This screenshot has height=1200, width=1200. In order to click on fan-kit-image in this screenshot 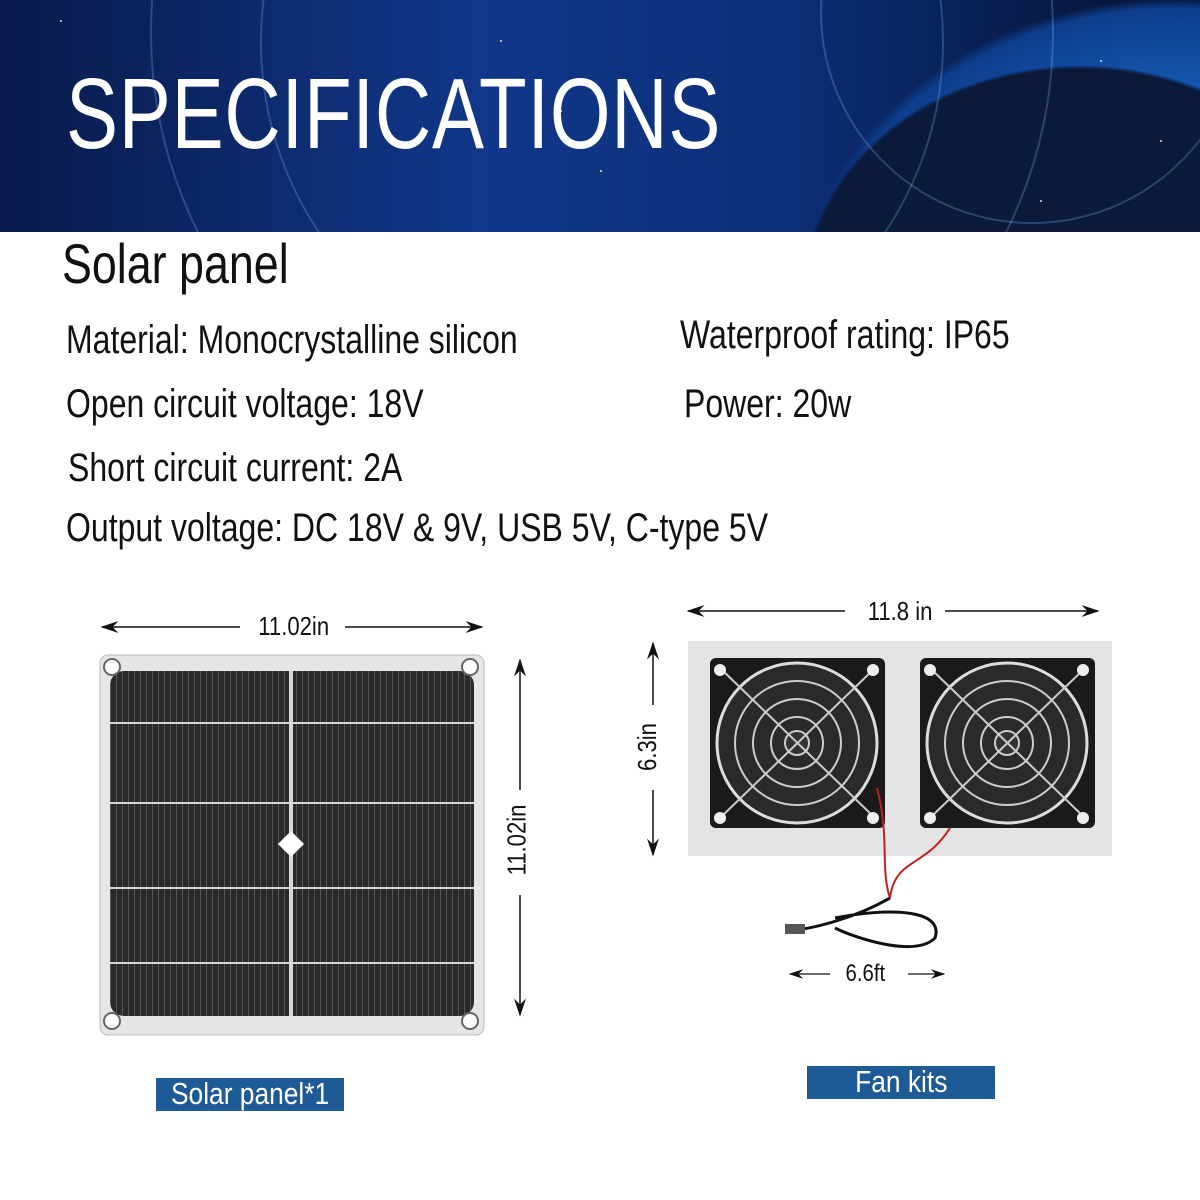, I will do `click(900, 794)`.